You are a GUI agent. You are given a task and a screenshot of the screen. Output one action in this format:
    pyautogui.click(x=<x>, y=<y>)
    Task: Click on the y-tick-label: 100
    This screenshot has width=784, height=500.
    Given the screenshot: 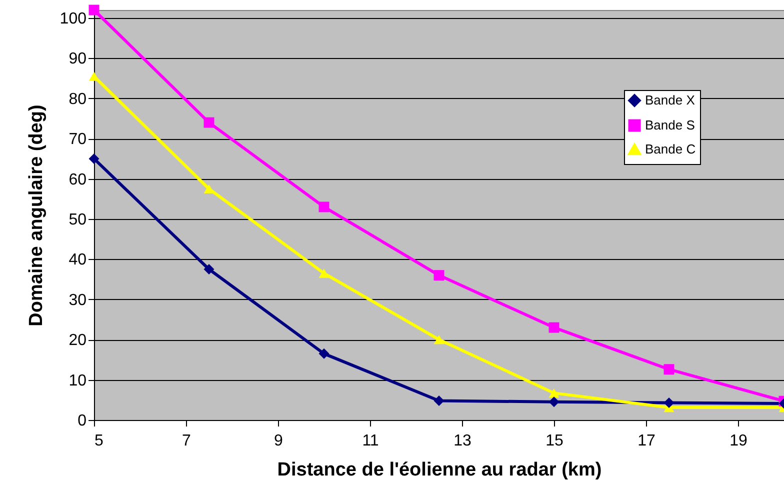 What is the action you would take?
    pyautogui.click(x=73, y=19)
    